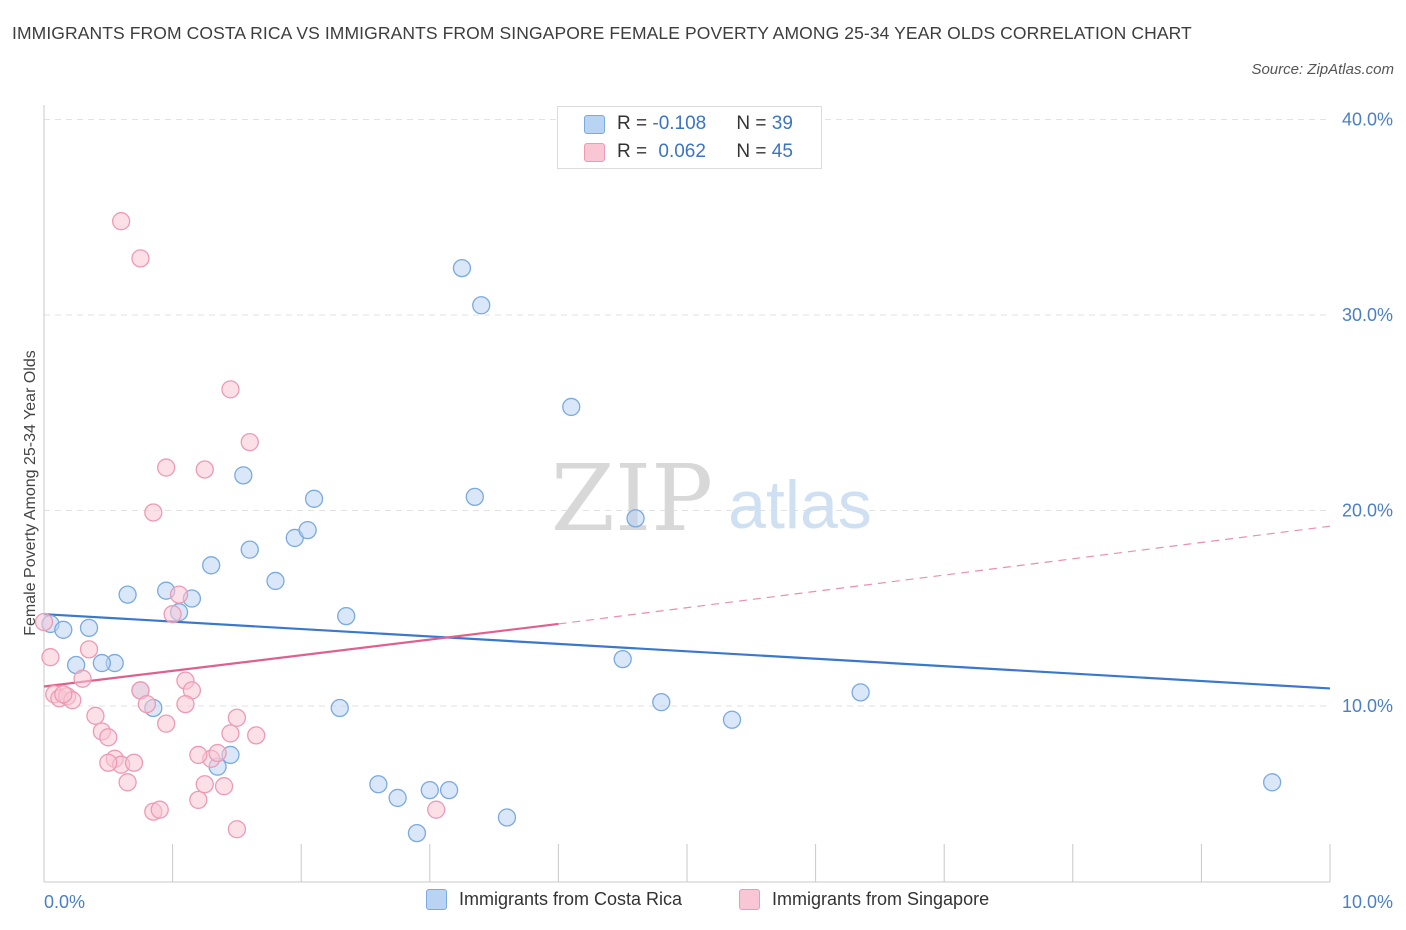 The width and height of the screenshot is (1406, 930). What do you see at coordinates (301, 655) in the screenshot?
I see `trend-line-singapore` at bounding box center [301, 655].